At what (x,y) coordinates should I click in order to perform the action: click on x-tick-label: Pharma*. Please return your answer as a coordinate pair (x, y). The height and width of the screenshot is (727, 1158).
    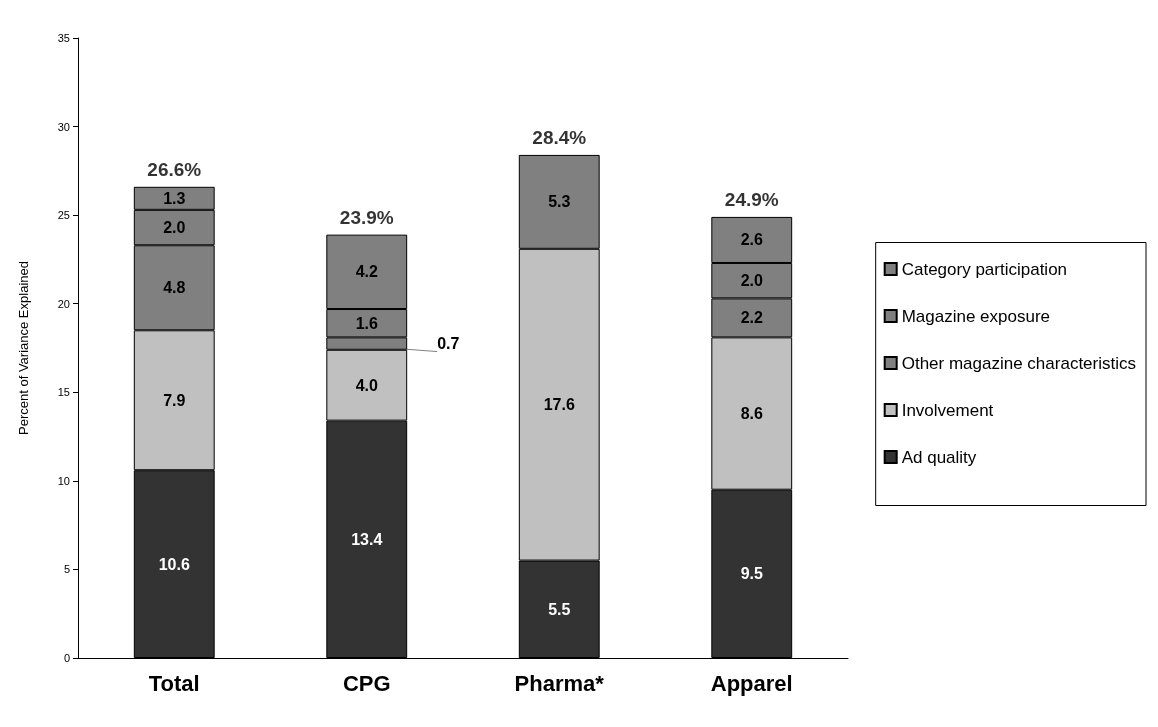
    Looking at the image, I should click on (559, 683).